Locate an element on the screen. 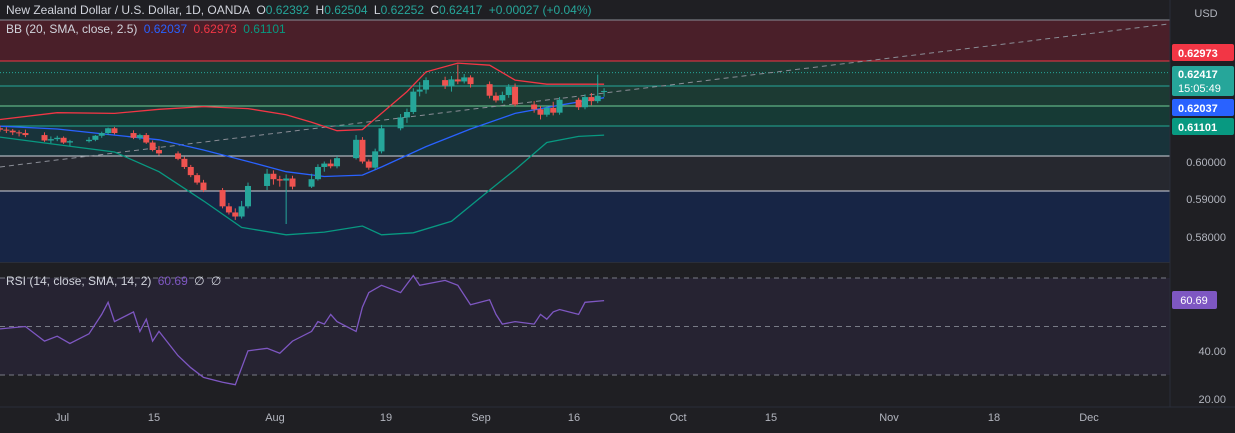 The width and height of the screenshot is (1235, 433). bb-legend-label: BB (20, SMA, close, 2.5) is located at coordinates (72, 29).